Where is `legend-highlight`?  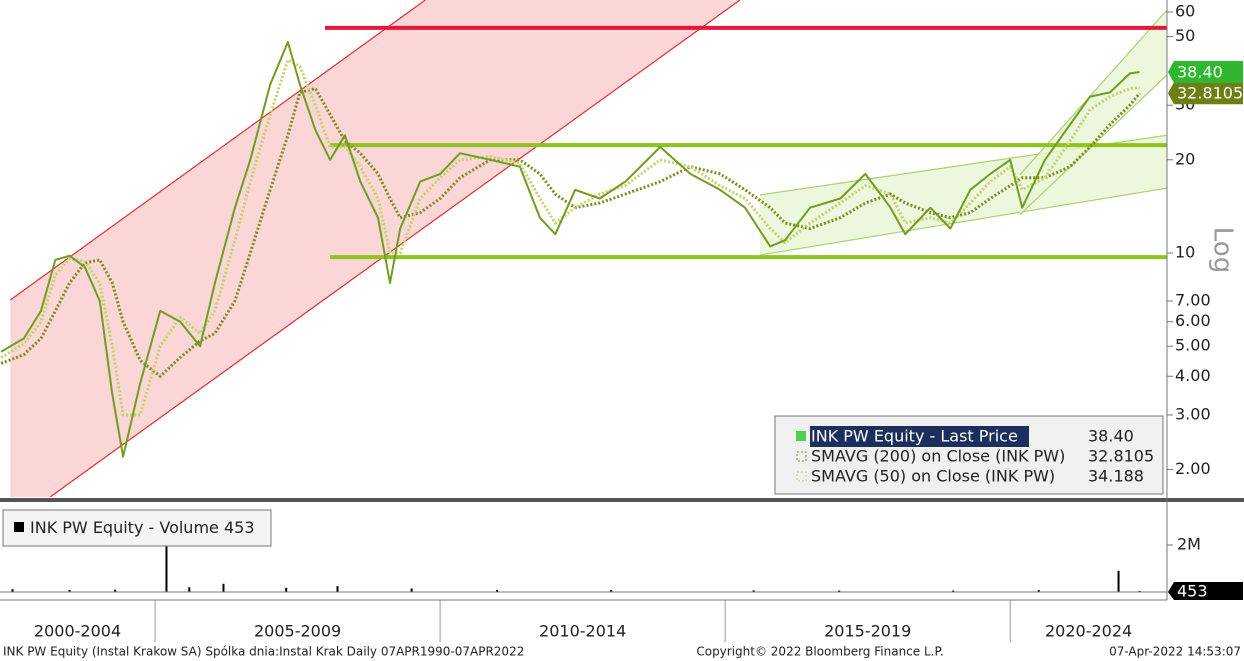 legend-highlight is located at coordinates (919, 436).